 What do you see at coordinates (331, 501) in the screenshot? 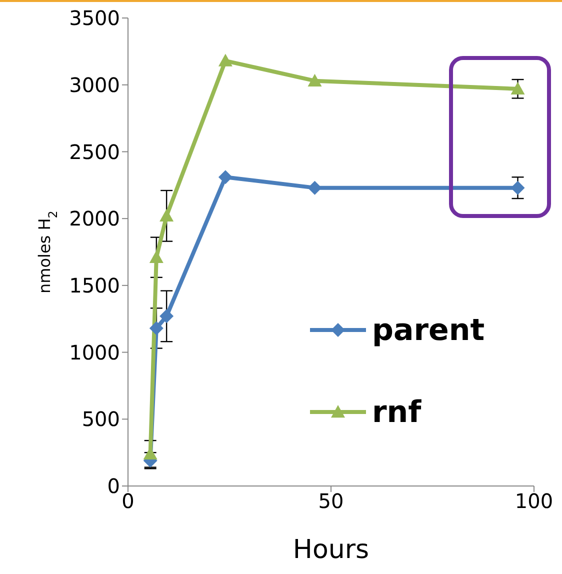
I see `x-tick-label: 50` at bounding box center [331, 501].